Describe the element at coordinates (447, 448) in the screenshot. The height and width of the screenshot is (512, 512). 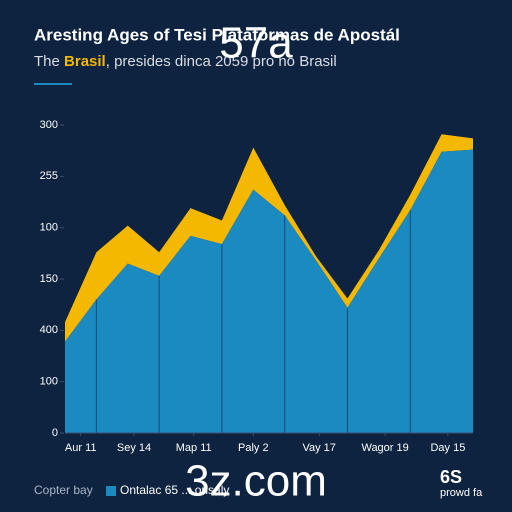
I see `x-tick-label: Day 15` at that location.